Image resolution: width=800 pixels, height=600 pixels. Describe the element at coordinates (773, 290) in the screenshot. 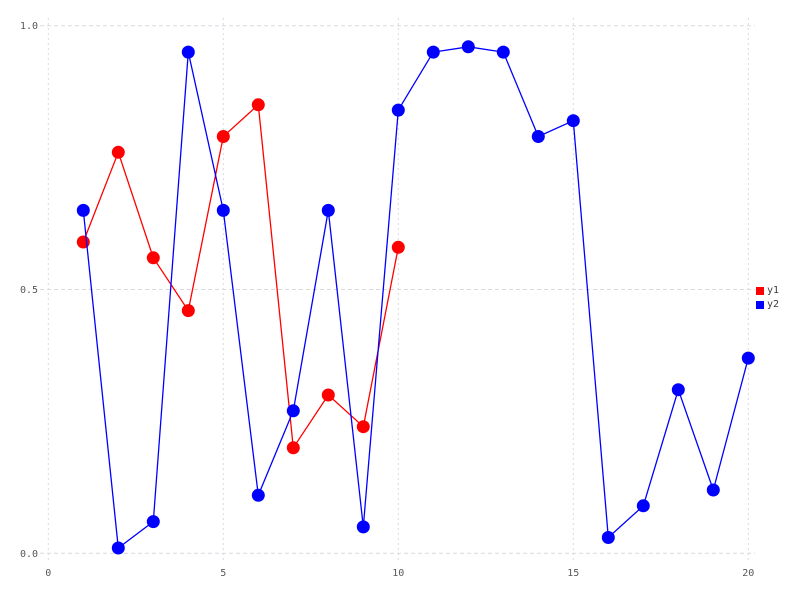

I see `legend-label-y1: y1` at that location.